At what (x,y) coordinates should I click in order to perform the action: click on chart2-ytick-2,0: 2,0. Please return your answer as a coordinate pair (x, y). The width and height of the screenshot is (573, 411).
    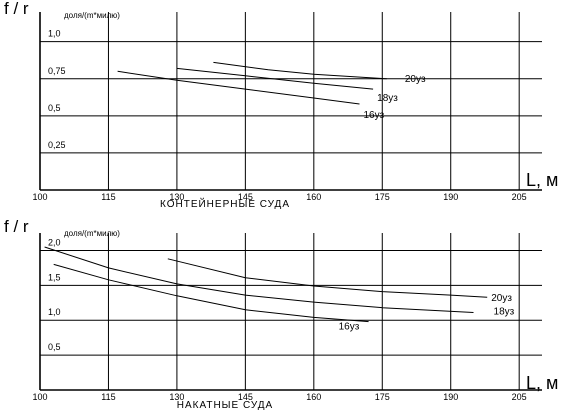
    Looking at the image, I should click on (54, 242).